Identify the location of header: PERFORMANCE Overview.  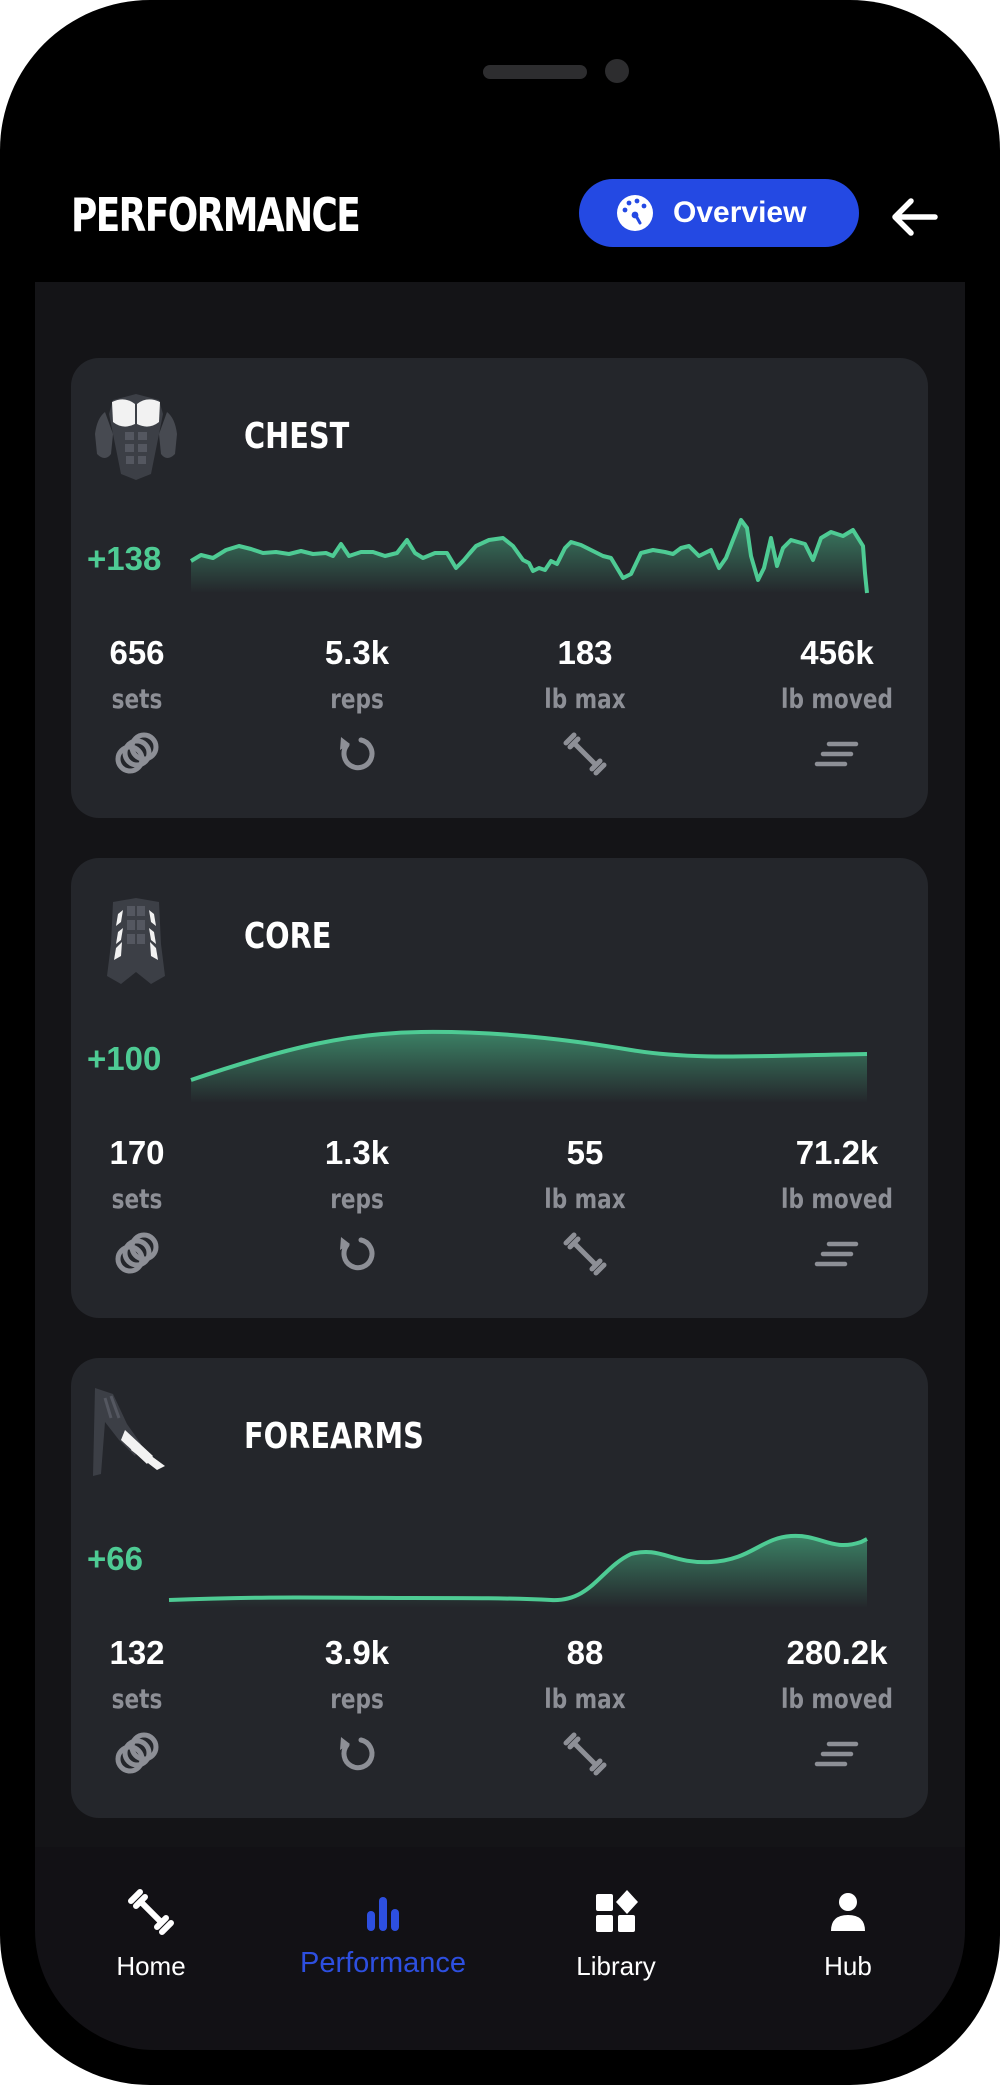
(500, 151).